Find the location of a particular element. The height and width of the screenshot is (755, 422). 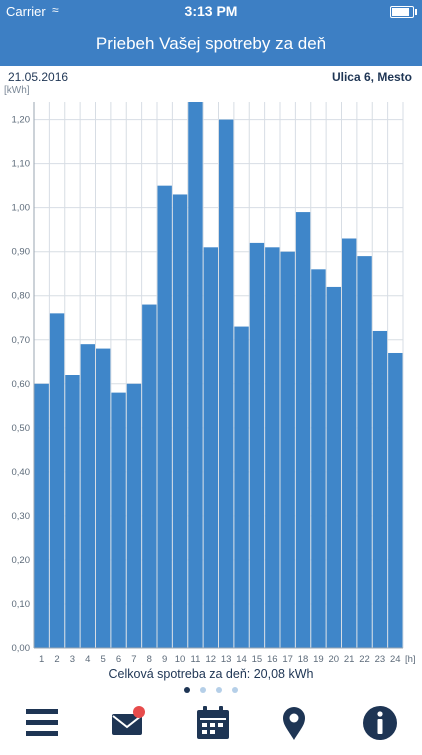

y-tick-label: 0,60 is located at coordinates (21, 384).